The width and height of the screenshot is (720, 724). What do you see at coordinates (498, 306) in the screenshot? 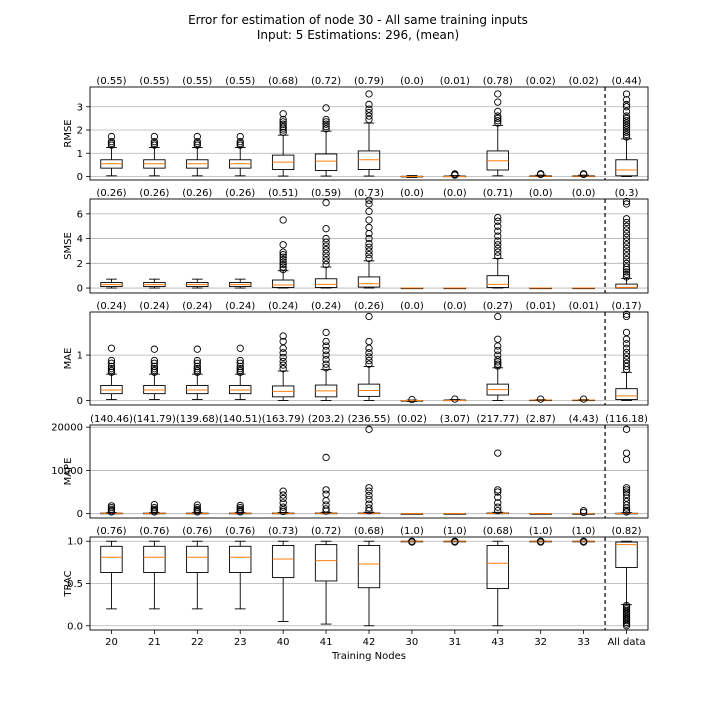
I see `mean-label: (0.27)` at bounding box center [498, 306].